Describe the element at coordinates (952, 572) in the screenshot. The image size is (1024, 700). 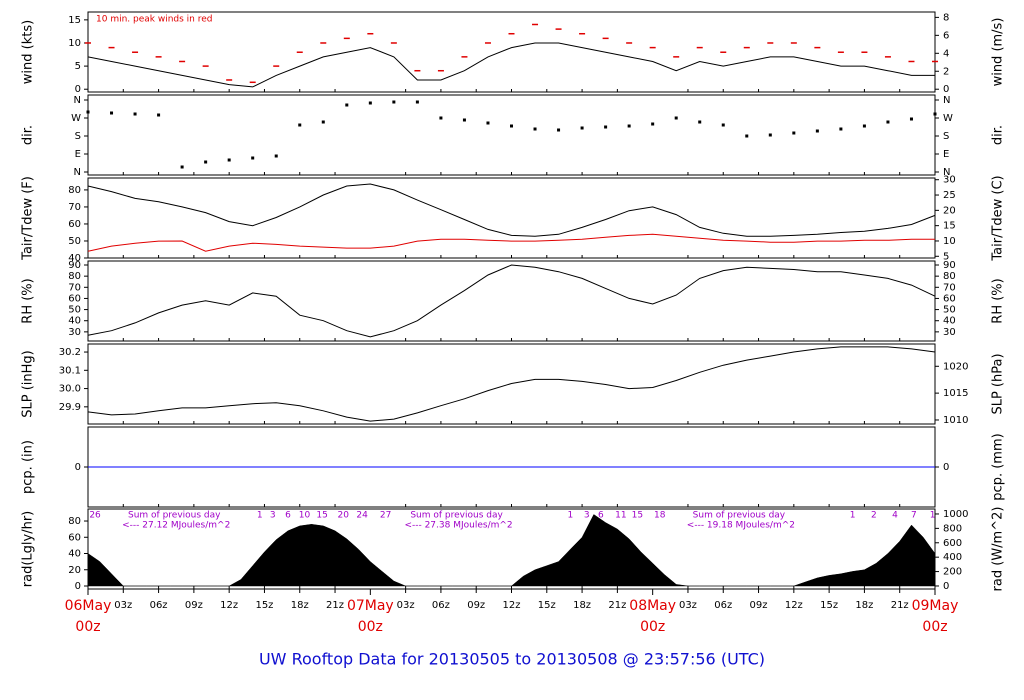
I see `y2-tick-label: 200` at that location.